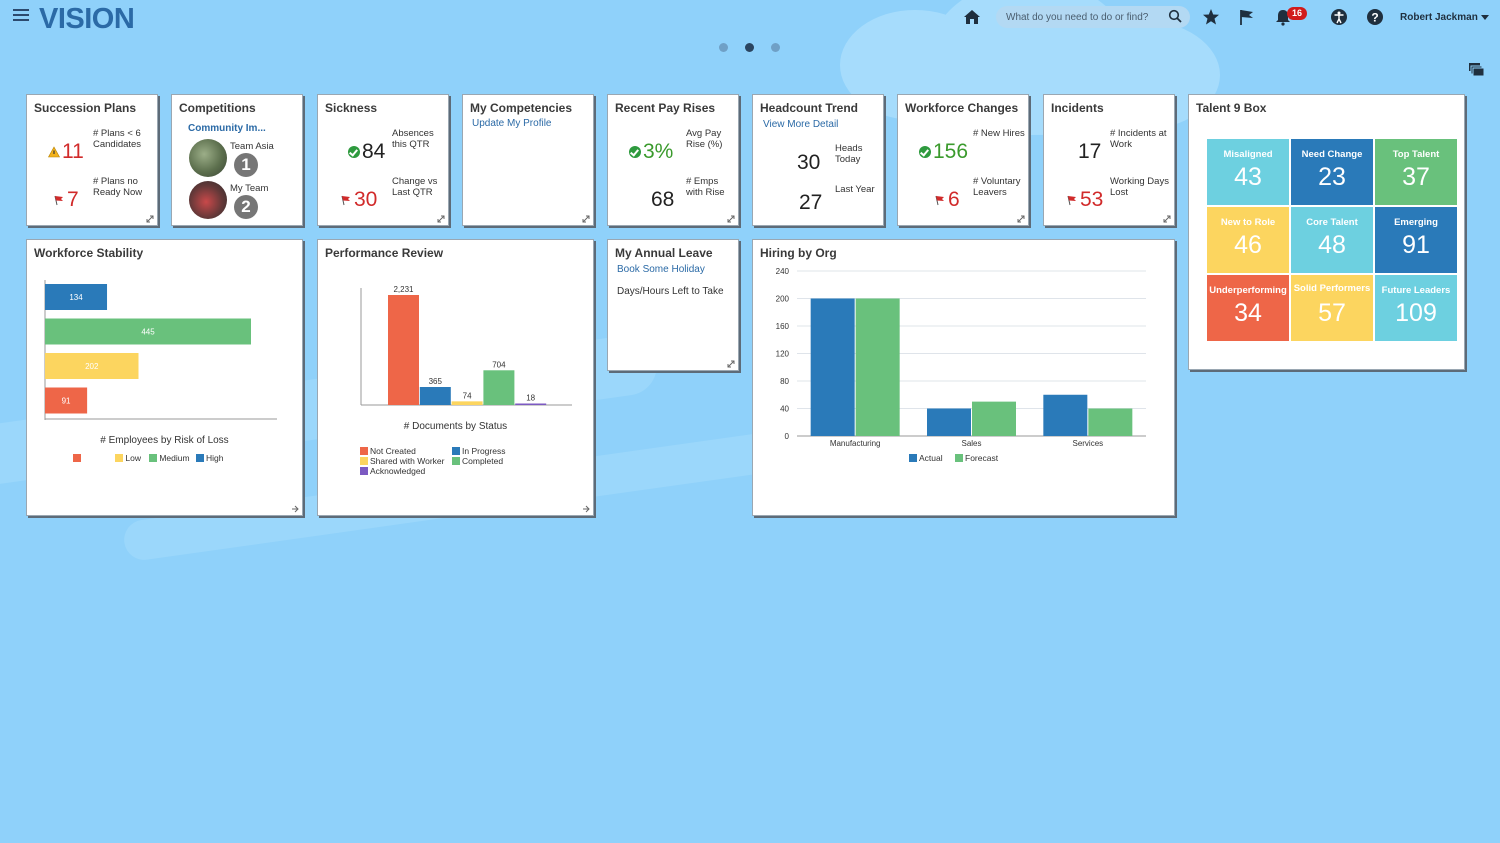  Describe the element at coordinates (1138, 139) in the screenshot. I see `incidents-at-work-label: # Incidents at Work` at that location.